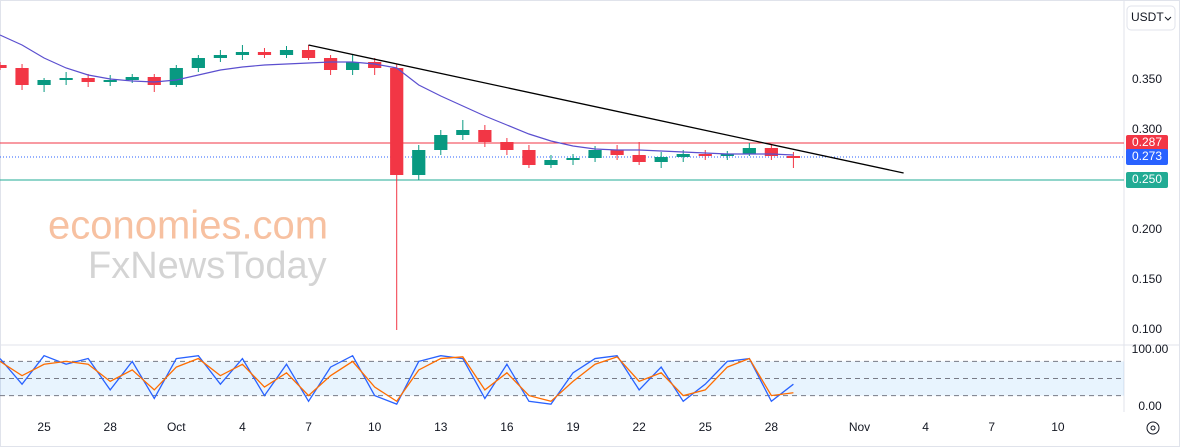 The height and width of the screenshot is (447, 1180). Describe the element at coordinates (176, 427) in the screenshot. I see `x-tick-label: Oct` at that location.